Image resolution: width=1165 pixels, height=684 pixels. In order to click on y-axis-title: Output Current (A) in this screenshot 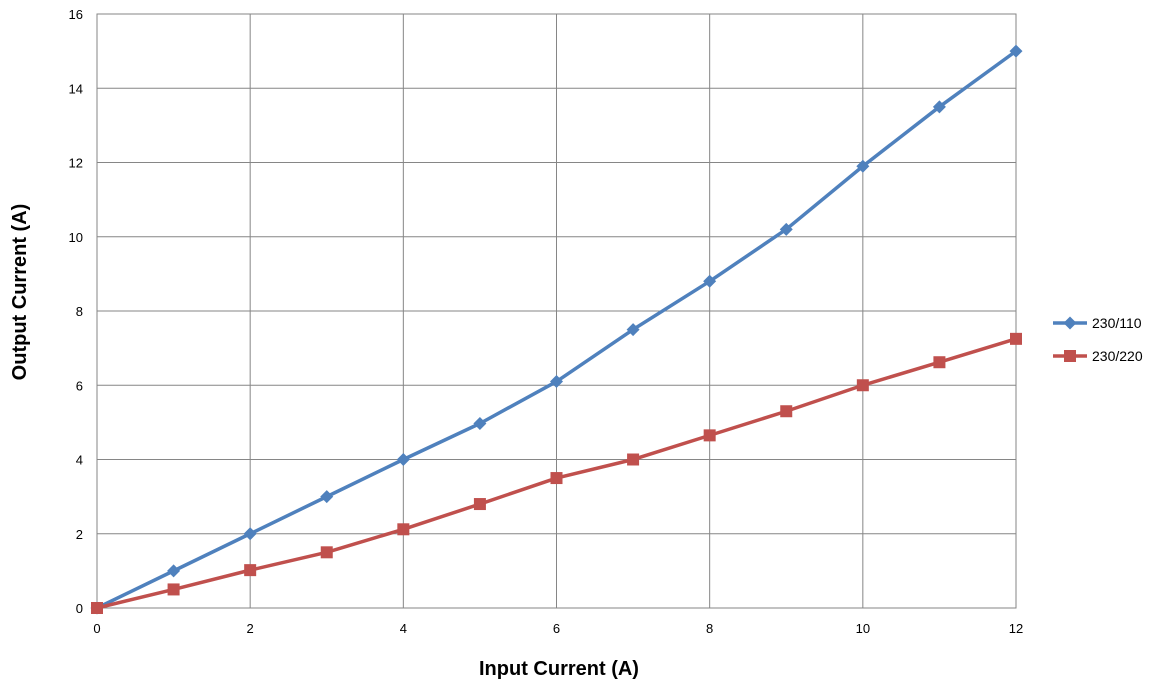, I will do `click(20, 292)`.